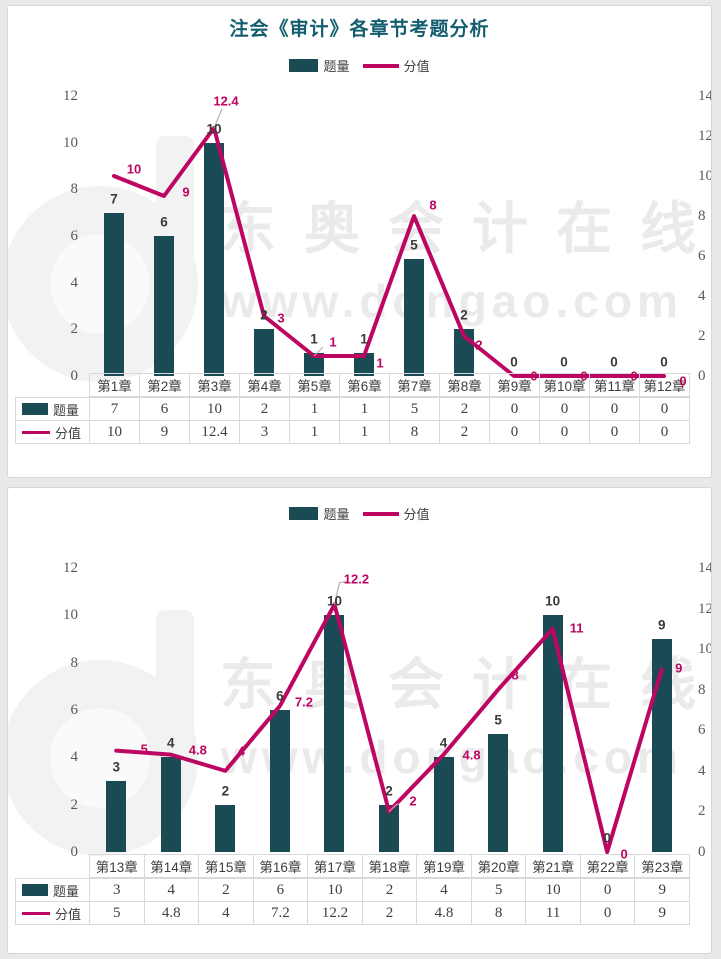 The width and height of the screenshot is (721, 959). I want to click on axis-tick-label-left: 6, so click(74, 710).